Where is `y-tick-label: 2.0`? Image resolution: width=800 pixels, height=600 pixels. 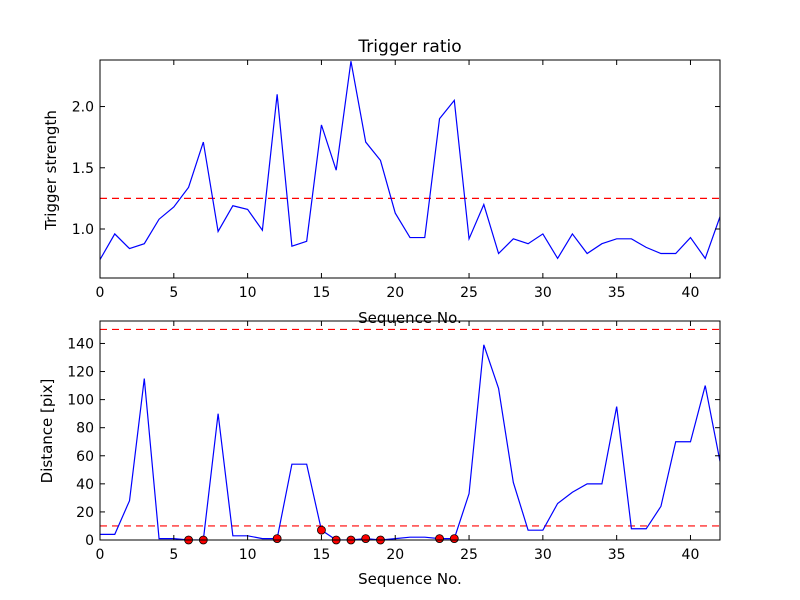 y-tick-label: 2.0 is located at coordinates (83, 108).